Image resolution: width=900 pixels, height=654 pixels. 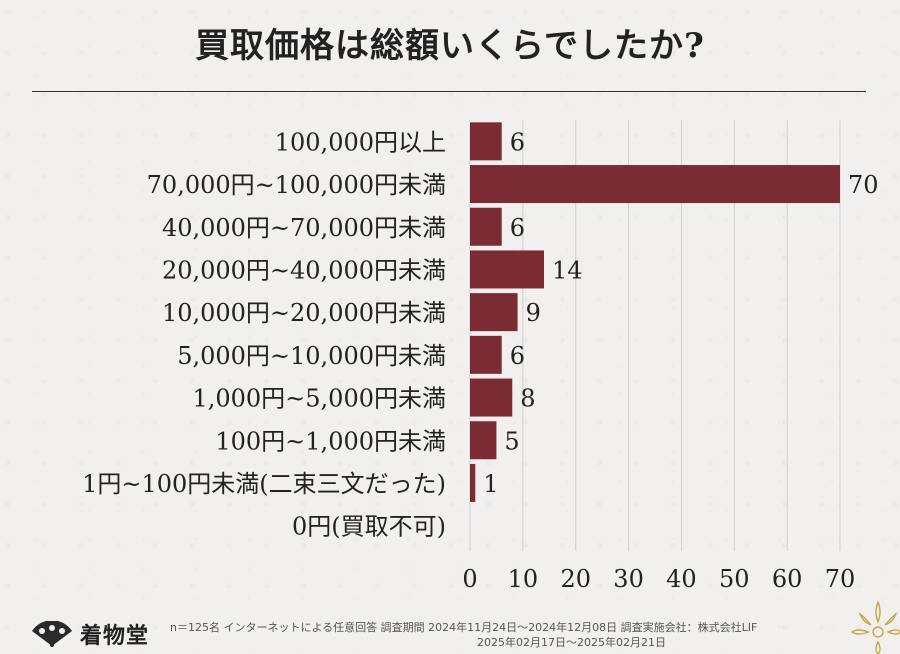 What do you see at coordinates (115, 636) in the screenshot?
I see `brand-name: 着物堂` at bounding box center [115, 636].